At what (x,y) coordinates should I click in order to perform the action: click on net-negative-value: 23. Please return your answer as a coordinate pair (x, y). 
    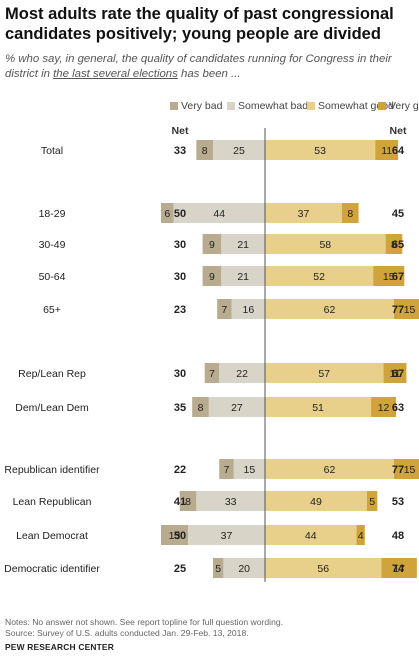
    Looking at the image, I should click on (180, 310).